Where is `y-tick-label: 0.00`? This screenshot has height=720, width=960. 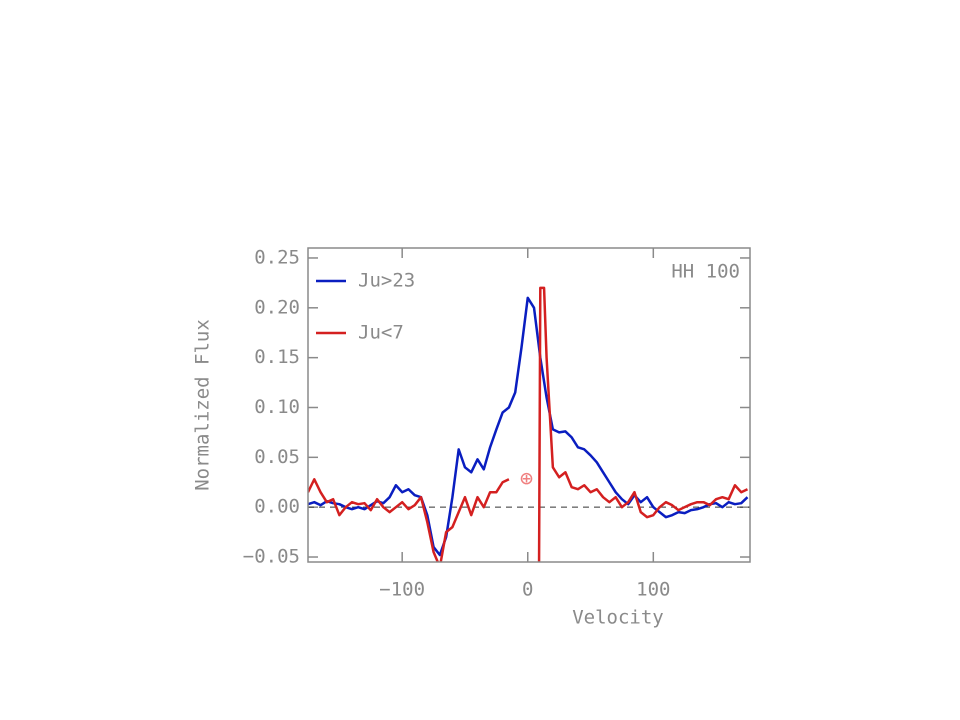
y-tick-label: 0.00 is located at coordinates (277, 507).